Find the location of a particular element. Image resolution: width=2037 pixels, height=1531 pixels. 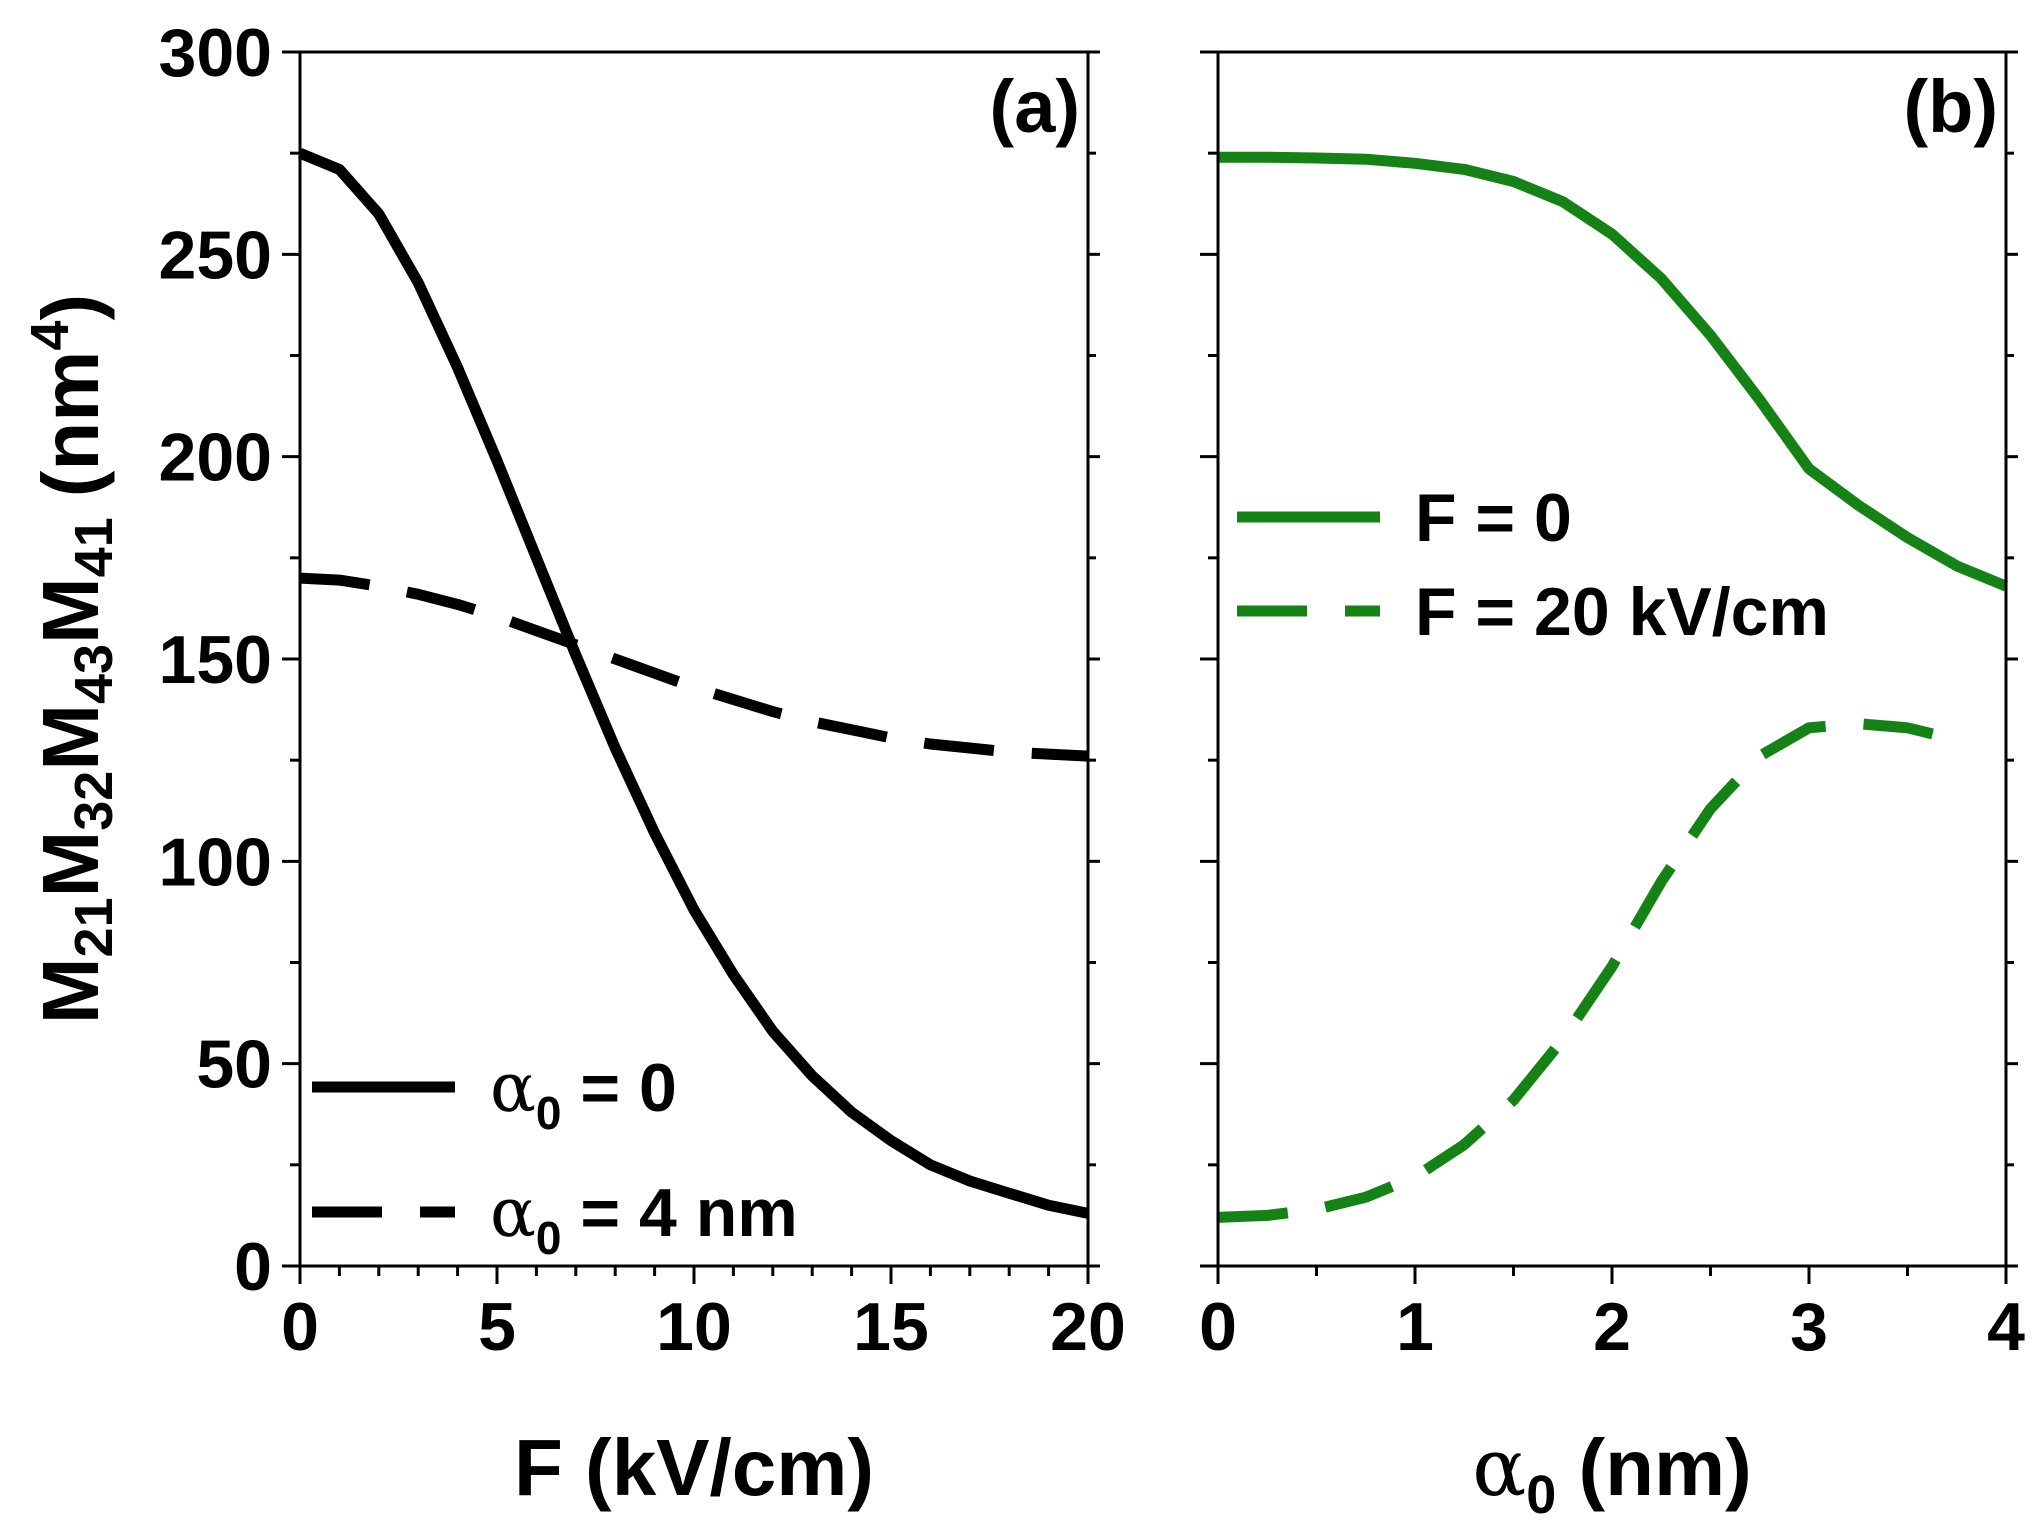

ylabel-unit-open: (nm is located at coordinates (70, 424).